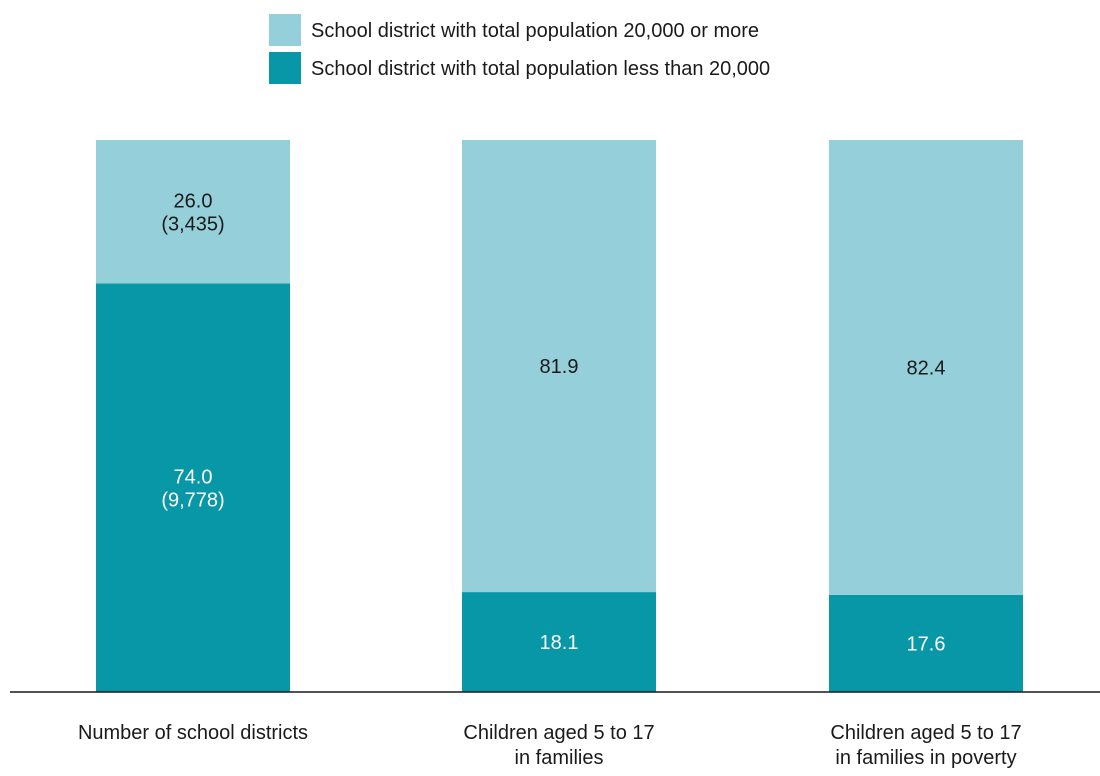  Describe the element at coordinates (558, 745) in the screenshot. I see `category-label: Children aged 5 to 17 in families` at that location.